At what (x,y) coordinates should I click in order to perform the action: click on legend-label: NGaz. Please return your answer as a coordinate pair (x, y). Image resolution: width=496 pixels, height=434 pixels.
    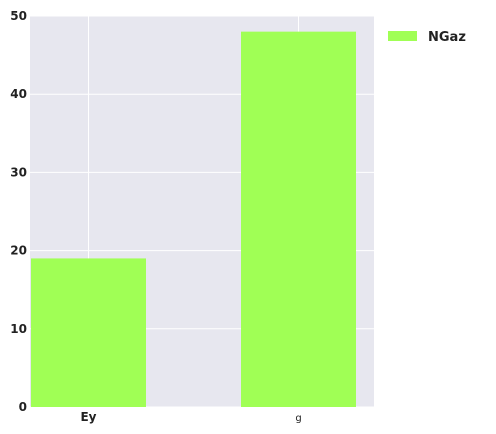
    Looking at the image, I should click on (447, 37).